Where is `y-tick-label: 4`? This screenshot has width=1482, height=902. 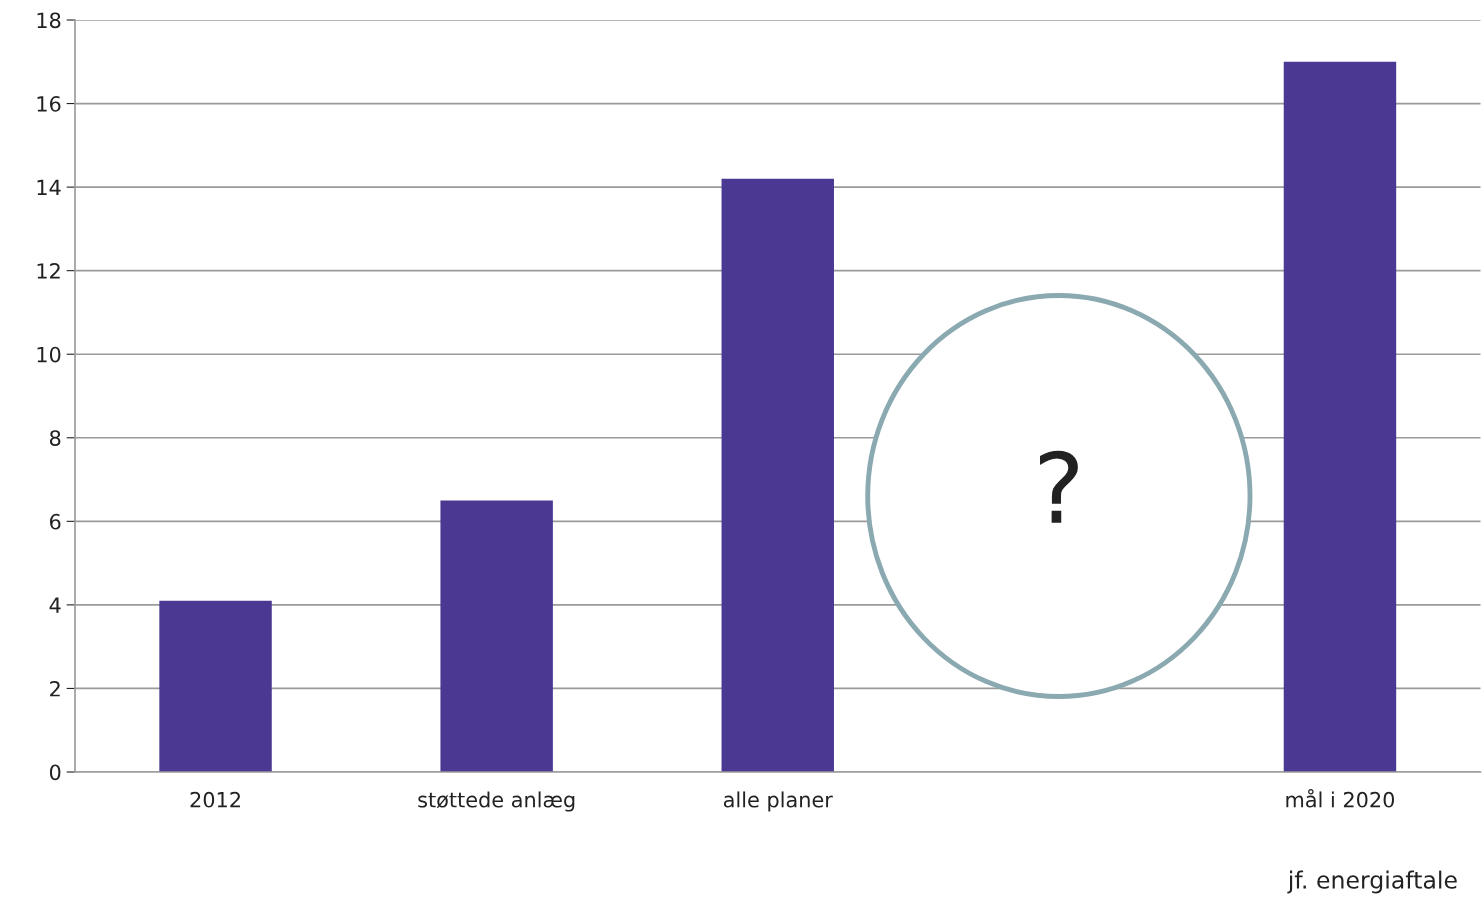 y-tick-label: 4 is located at coordinates (55, 605).